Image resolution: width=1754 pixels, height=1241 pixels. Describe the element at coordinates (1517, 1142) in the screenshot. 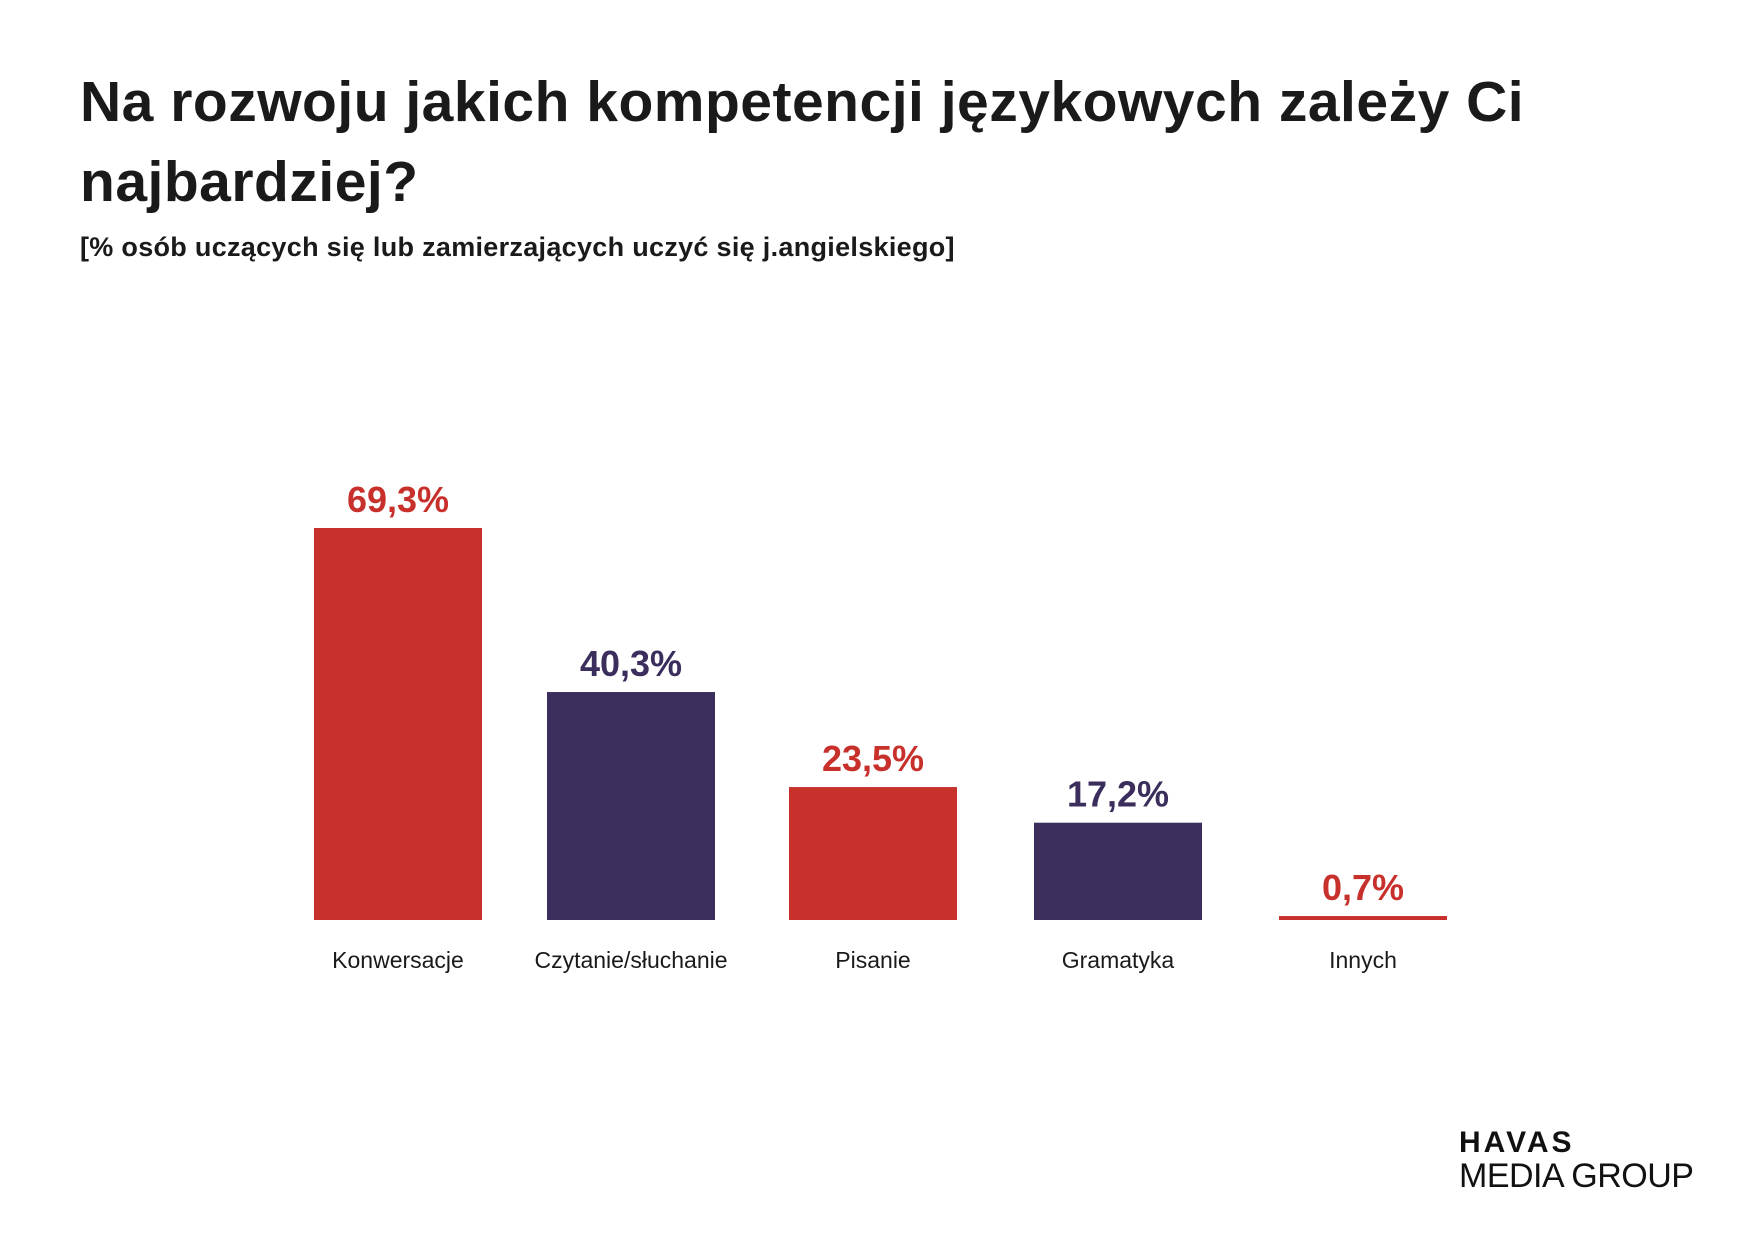

I see `logo-line-1: HAVAS` at that location.